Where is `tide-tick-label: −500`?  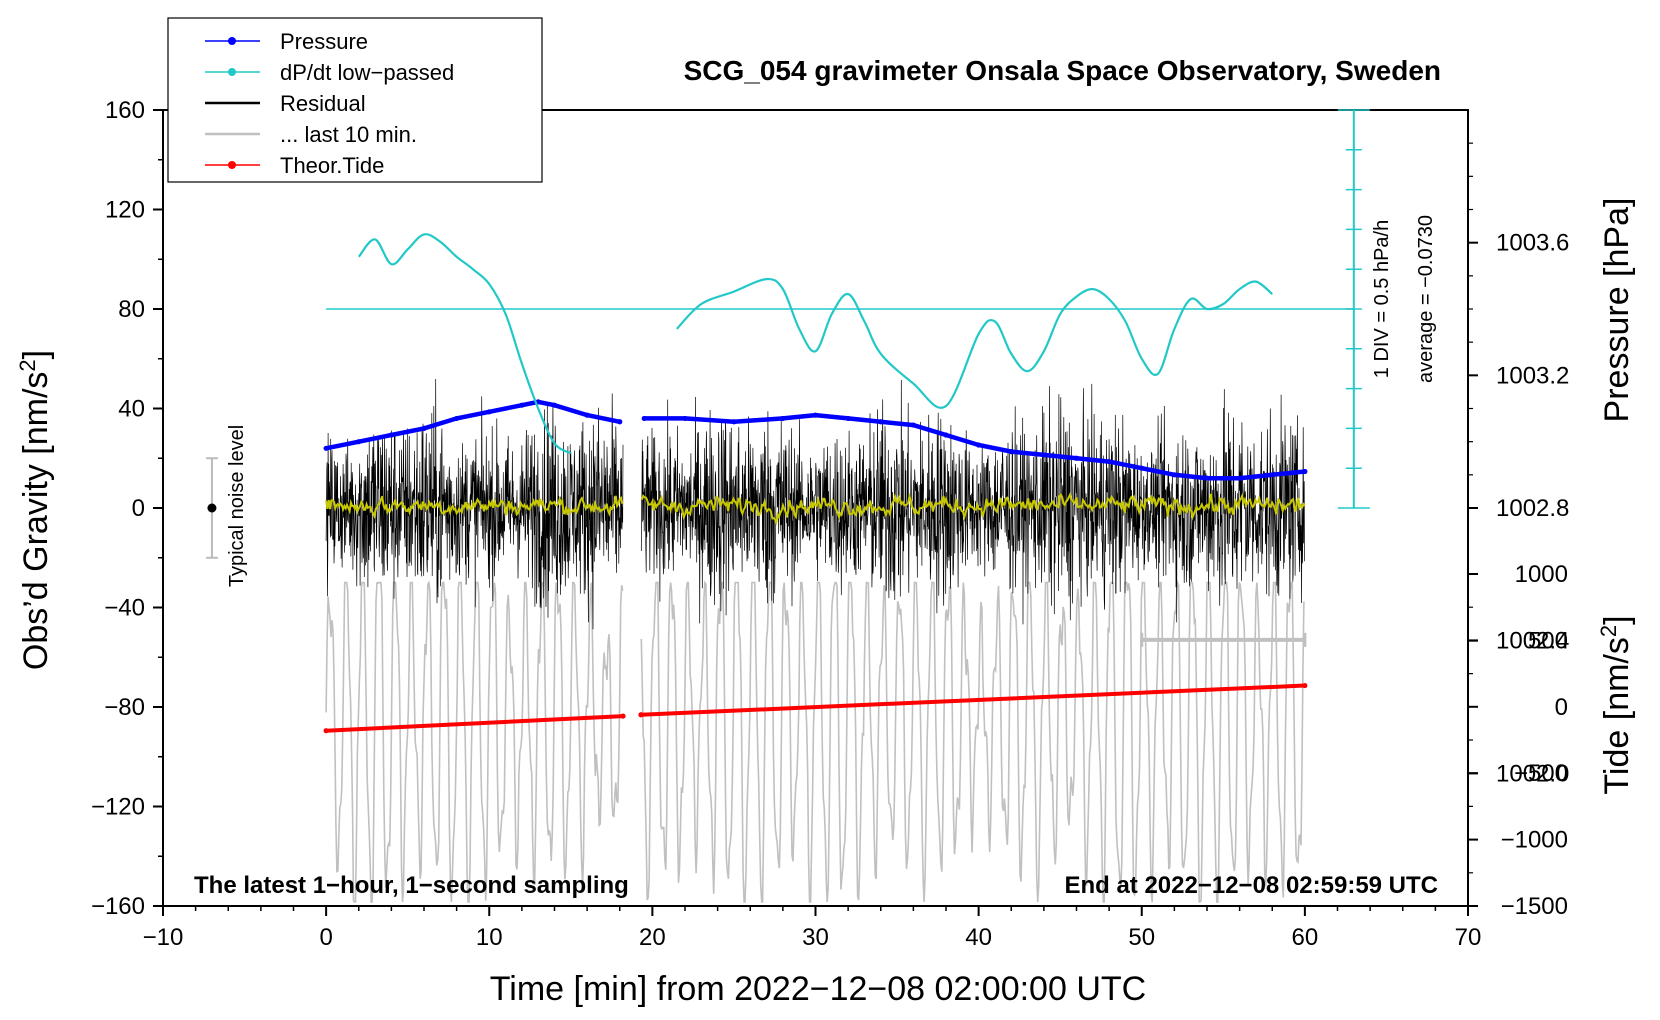
tide-tick-label: −500 is located at coordinates (1541, 773).